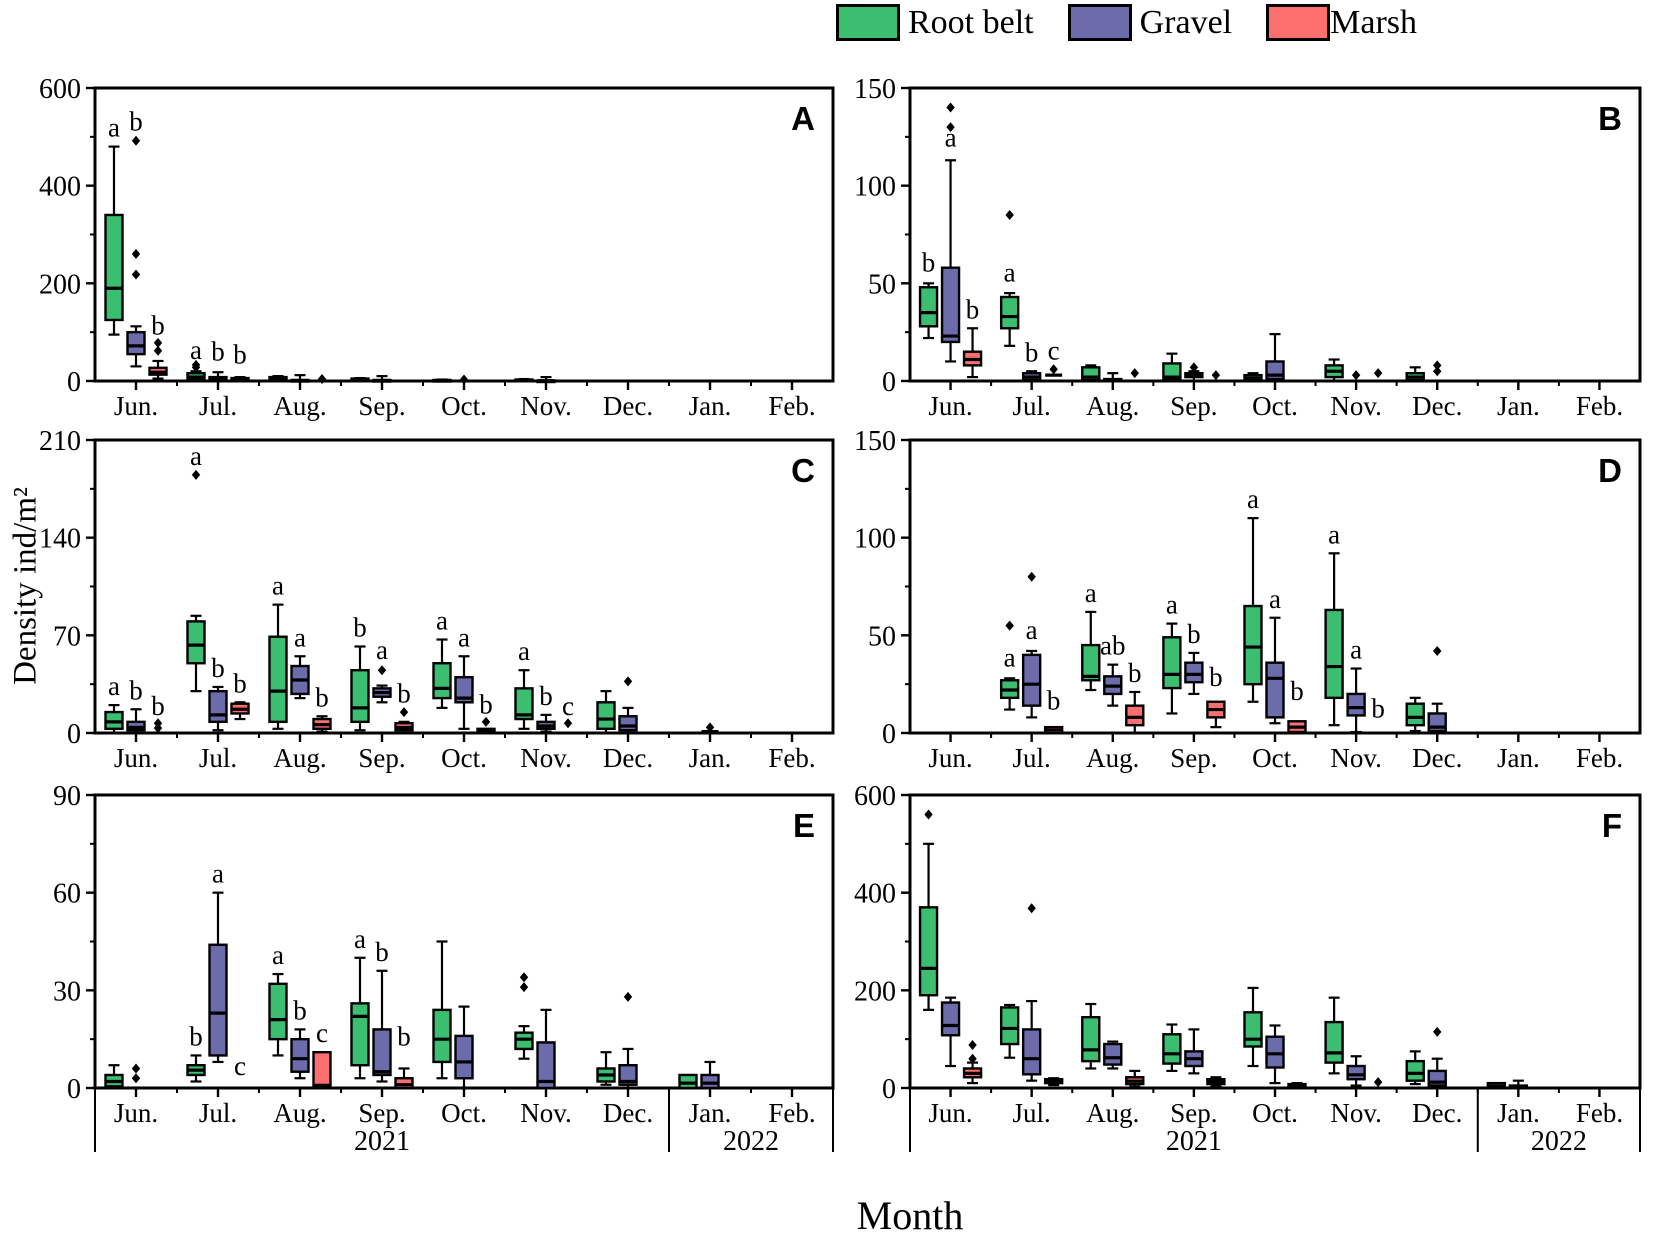 The height and width of the screenshot is (1240, 1654). Describe the element at coordinates (1091, 635) in the screenshot. I see `box-D-Aug-rootbelt: a` at that location.